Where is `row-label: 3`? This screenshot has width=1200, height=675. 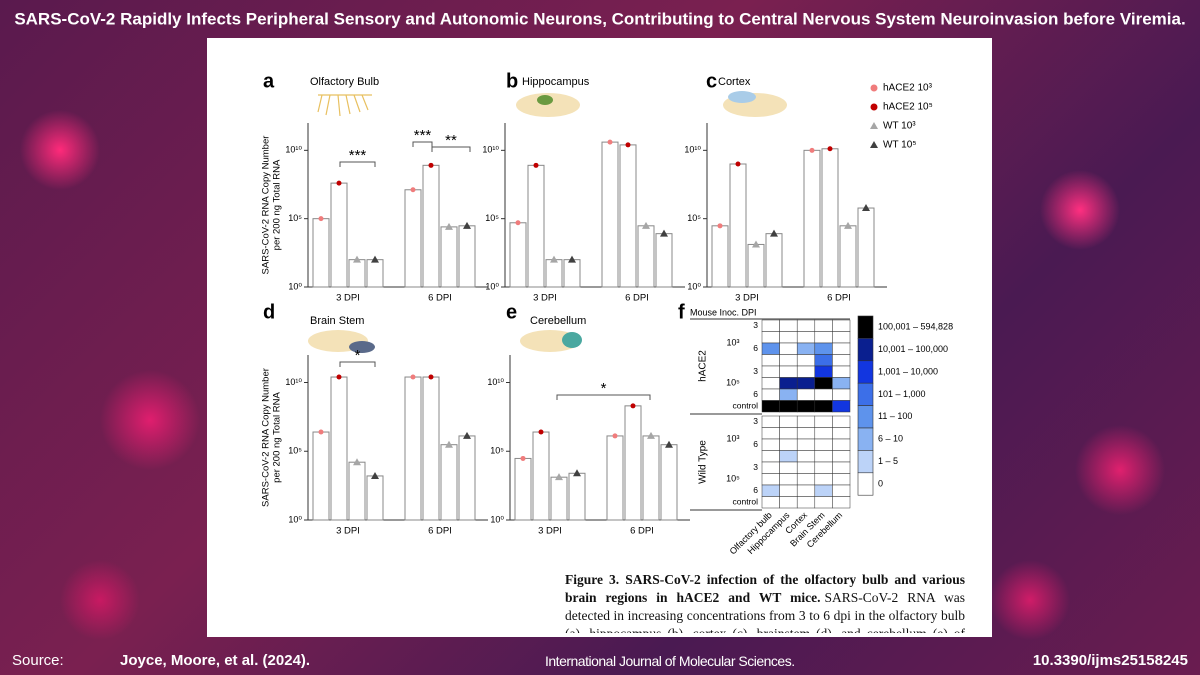
row-label: 3 is located at coordinates (755, 421).